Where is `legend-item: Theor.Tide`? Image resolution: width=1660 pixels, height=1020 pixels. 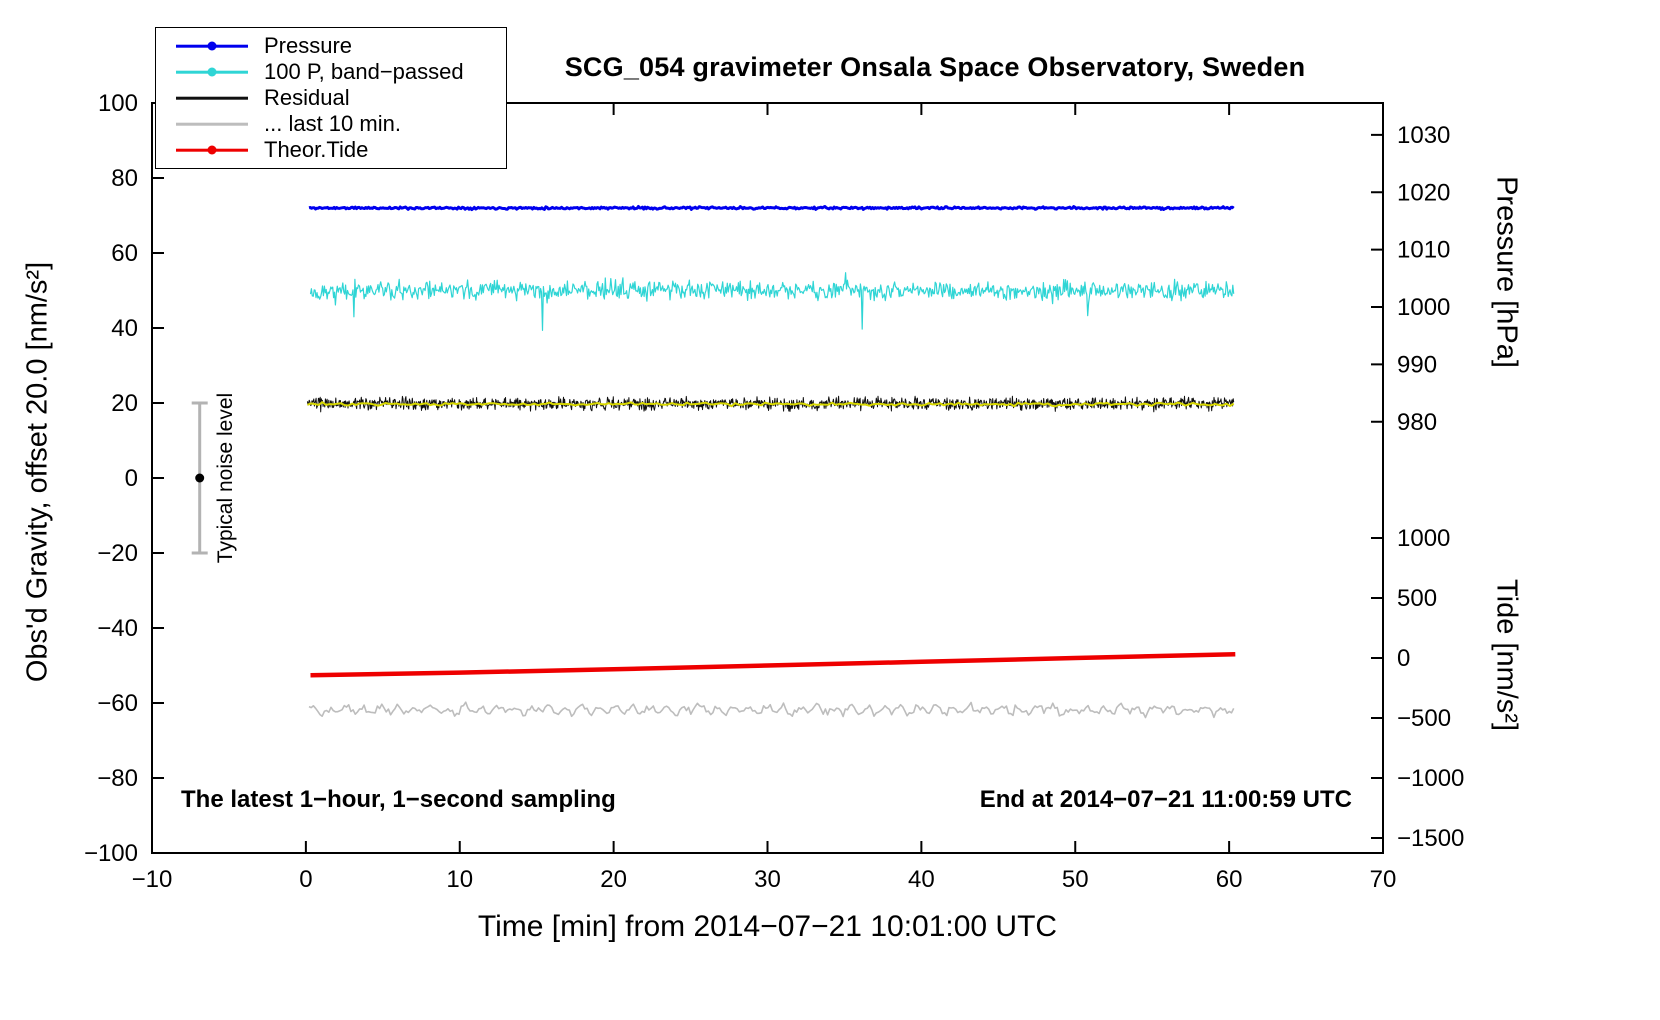 legend-item: Theor.Tide is located at coordinates (331, 150).